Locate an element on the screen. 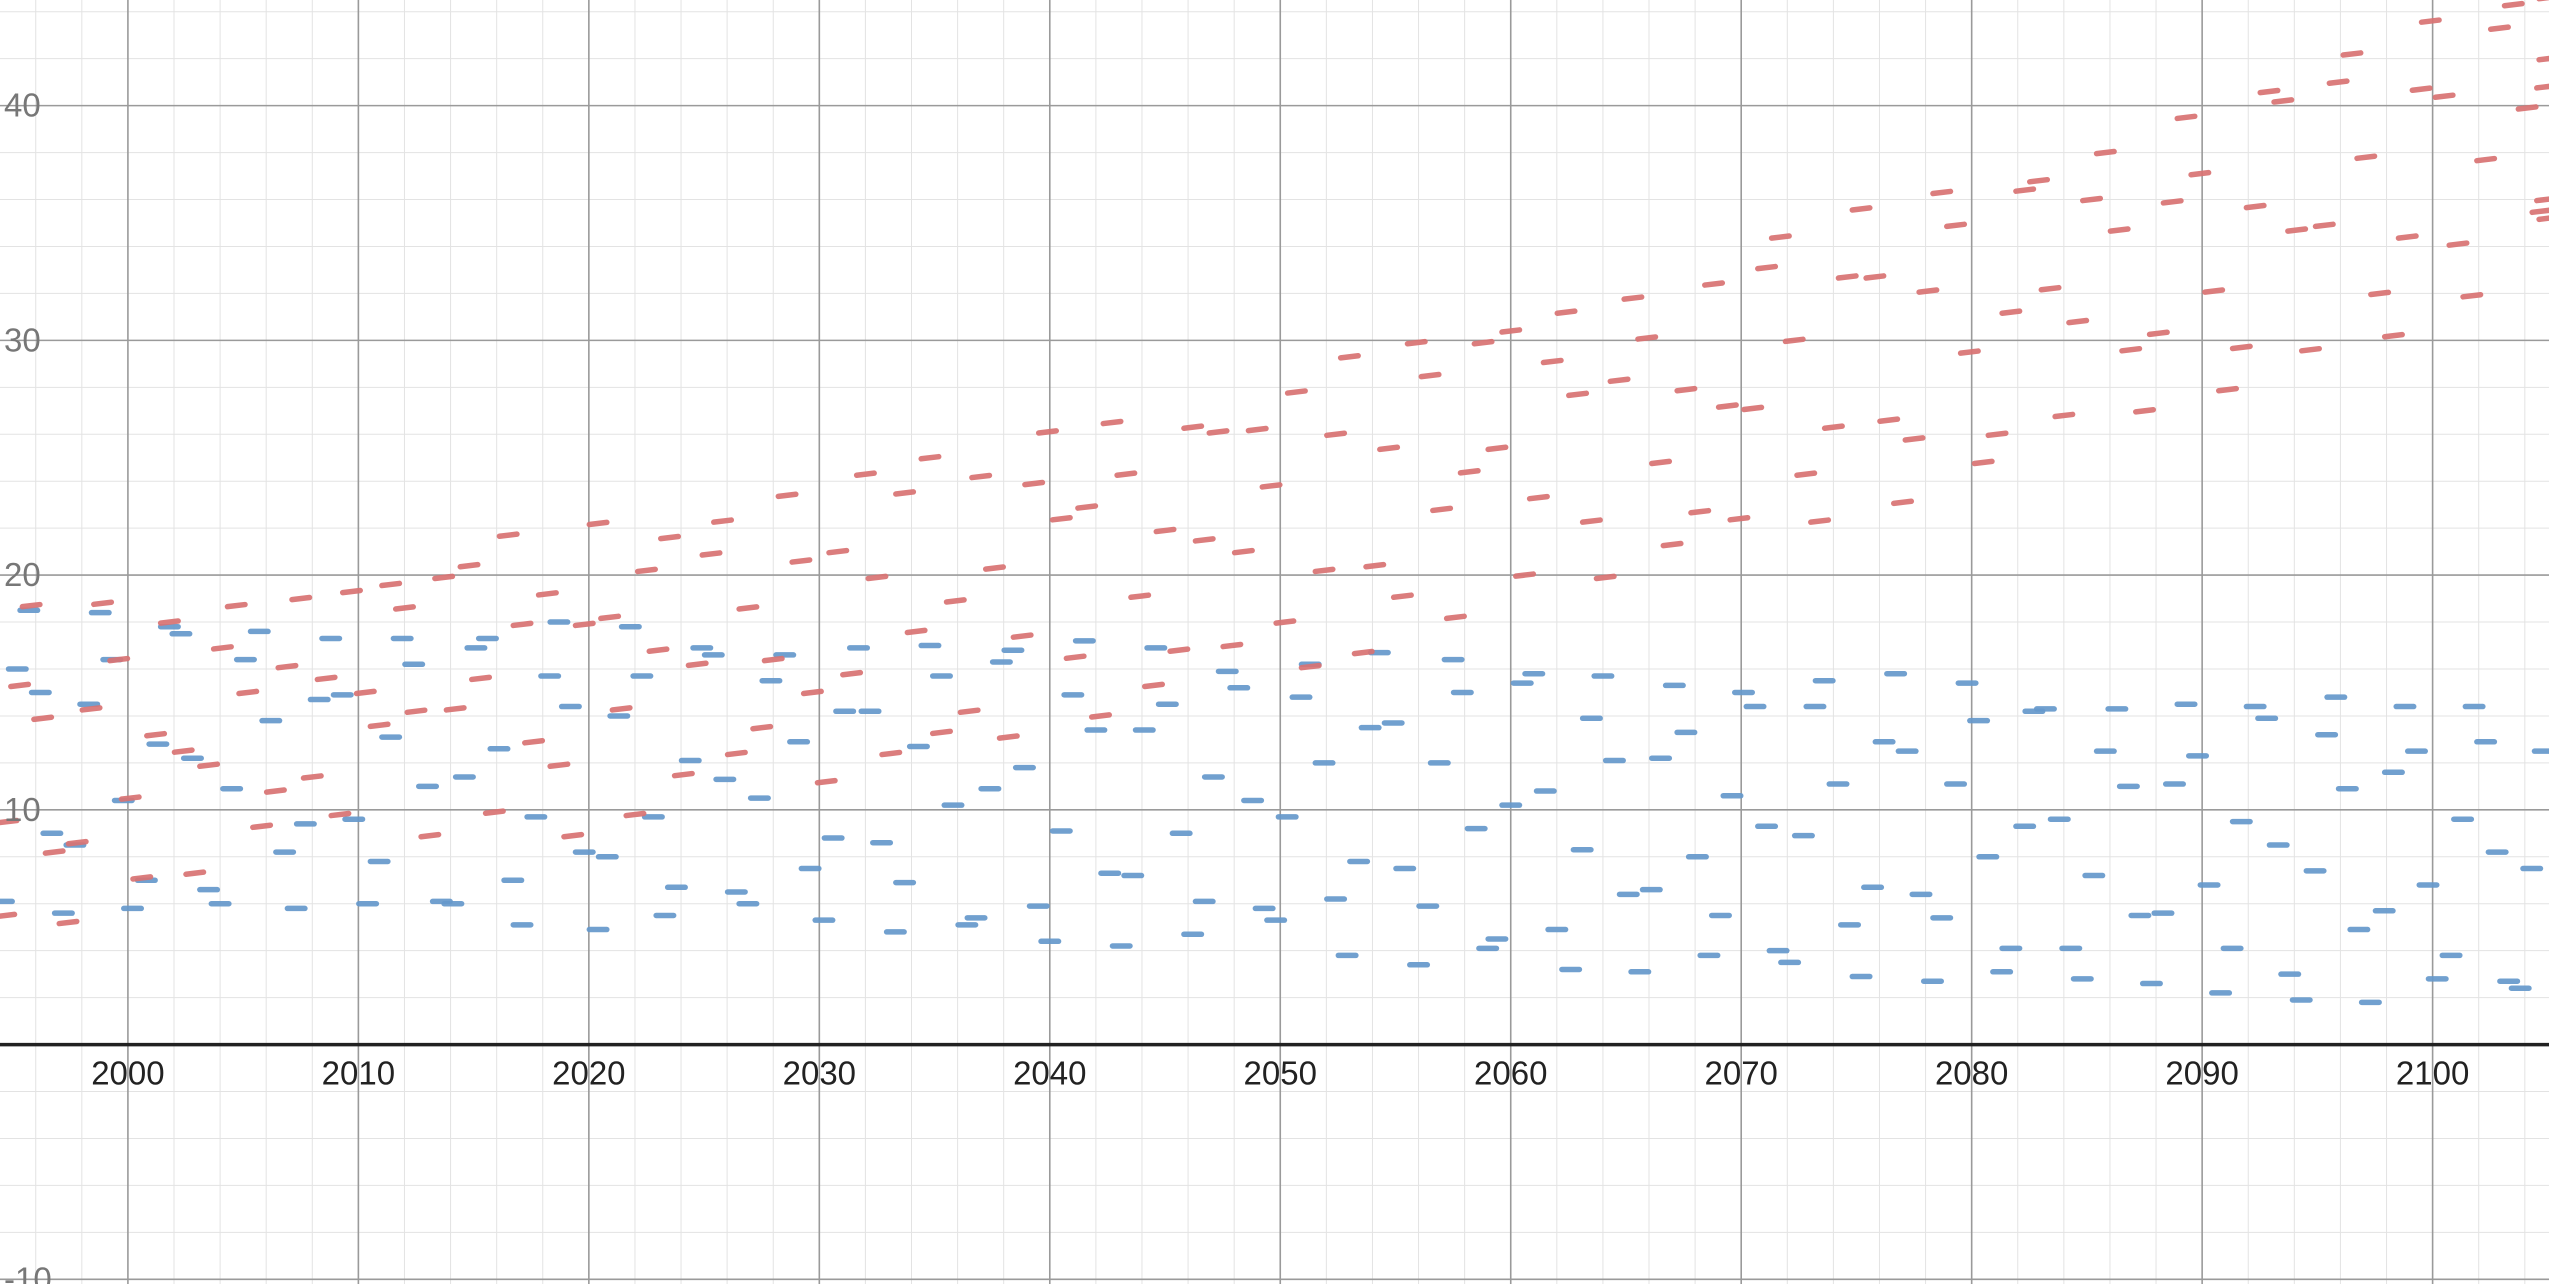 The width and height of the screenshot is (2549, 1284). x-tick-label: 2000 is located at coordinates (127, 1073).